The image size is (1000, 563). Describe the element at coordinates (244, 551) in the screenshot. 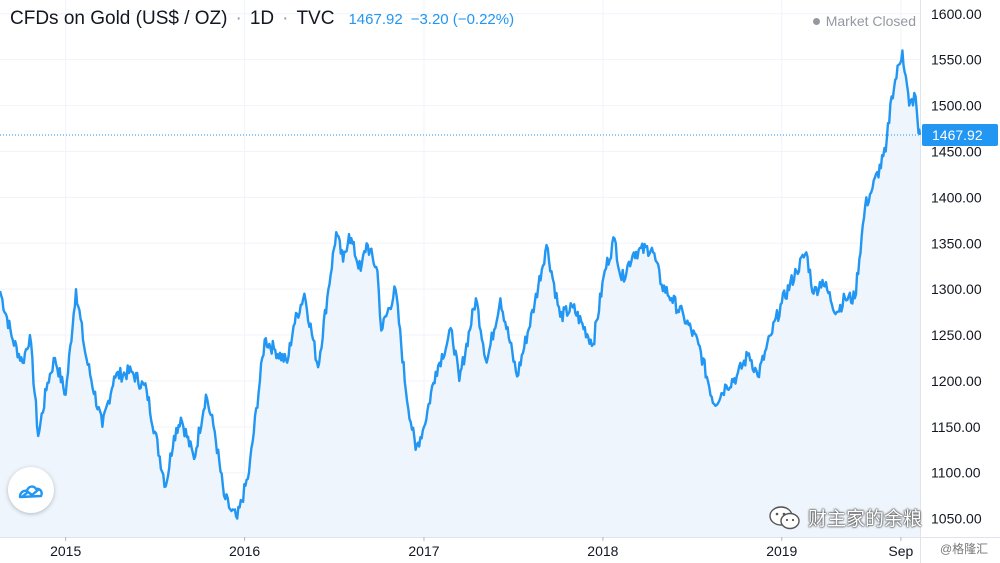

I see `x-tick-label: 2016` at that location.